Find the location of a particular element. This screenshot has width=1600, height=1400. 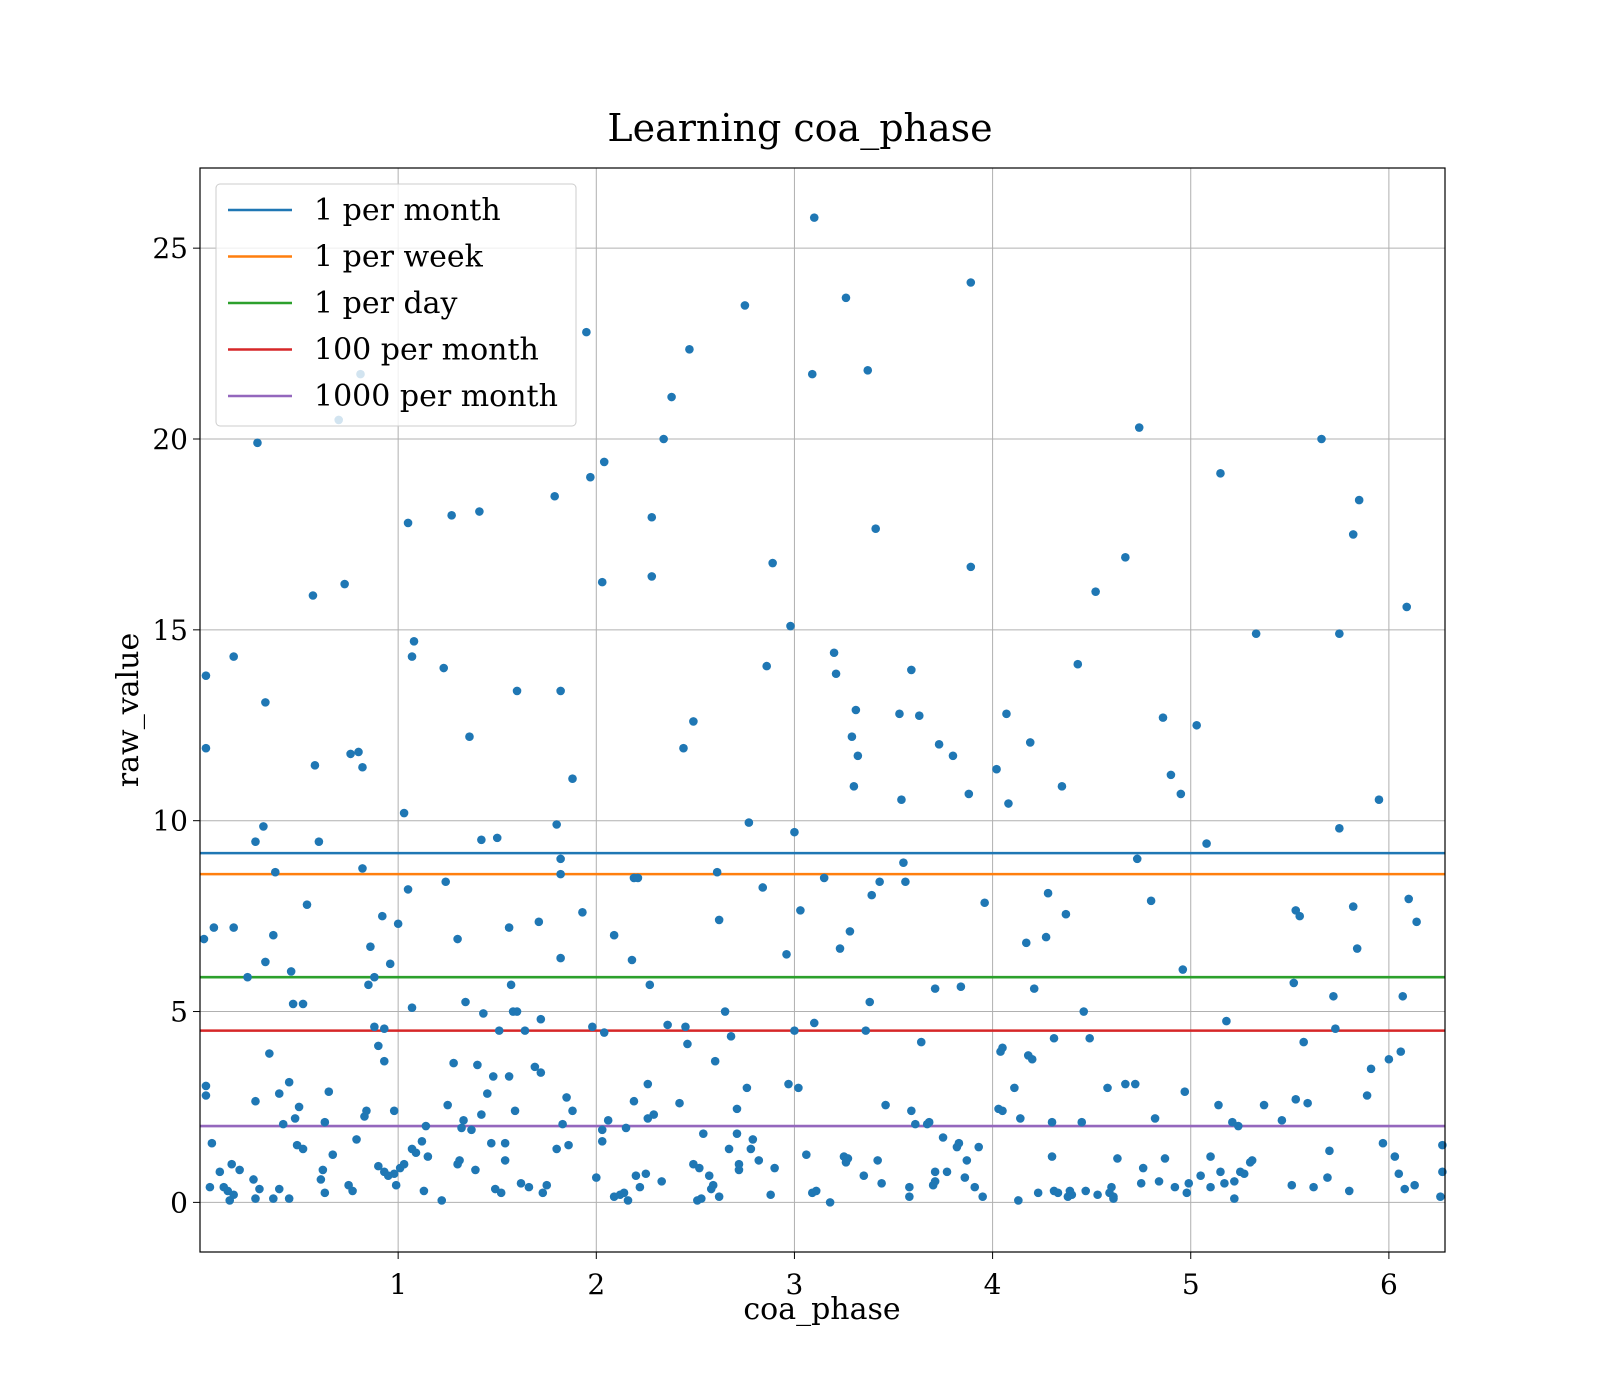

legend-label: 1 per month is located at coordinates (407, 210).